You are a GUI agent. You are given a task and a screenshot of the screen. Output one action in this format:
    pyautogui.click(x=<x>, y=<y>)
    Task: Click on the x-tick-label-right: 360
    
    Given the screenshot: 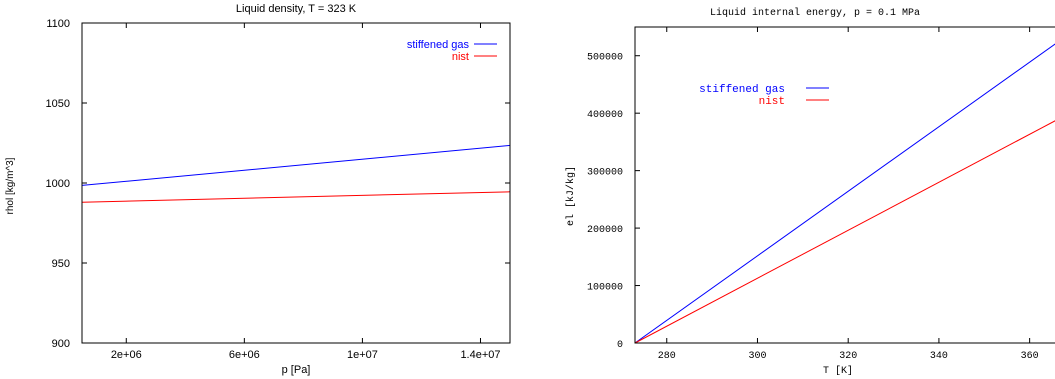 What is the action you would take?
    pyautogui.click(x=1030, y=356)
    